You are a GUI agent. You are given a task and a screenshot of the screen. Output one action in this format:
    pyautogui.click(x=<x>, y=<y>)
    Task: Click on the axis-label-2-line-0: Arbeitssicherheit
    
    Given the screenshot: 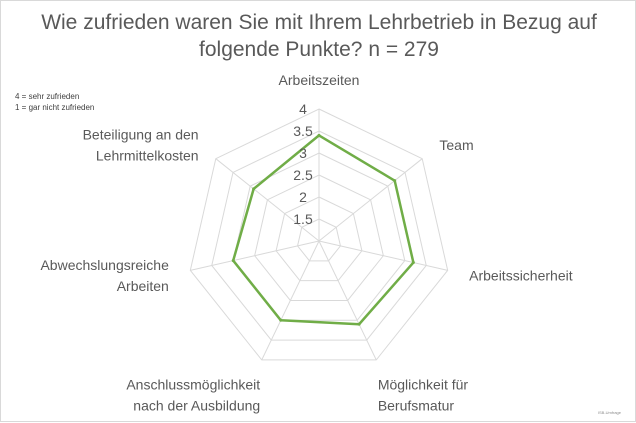 What is the action you would take?
    pyautogui.click(x=521, y=275)
    